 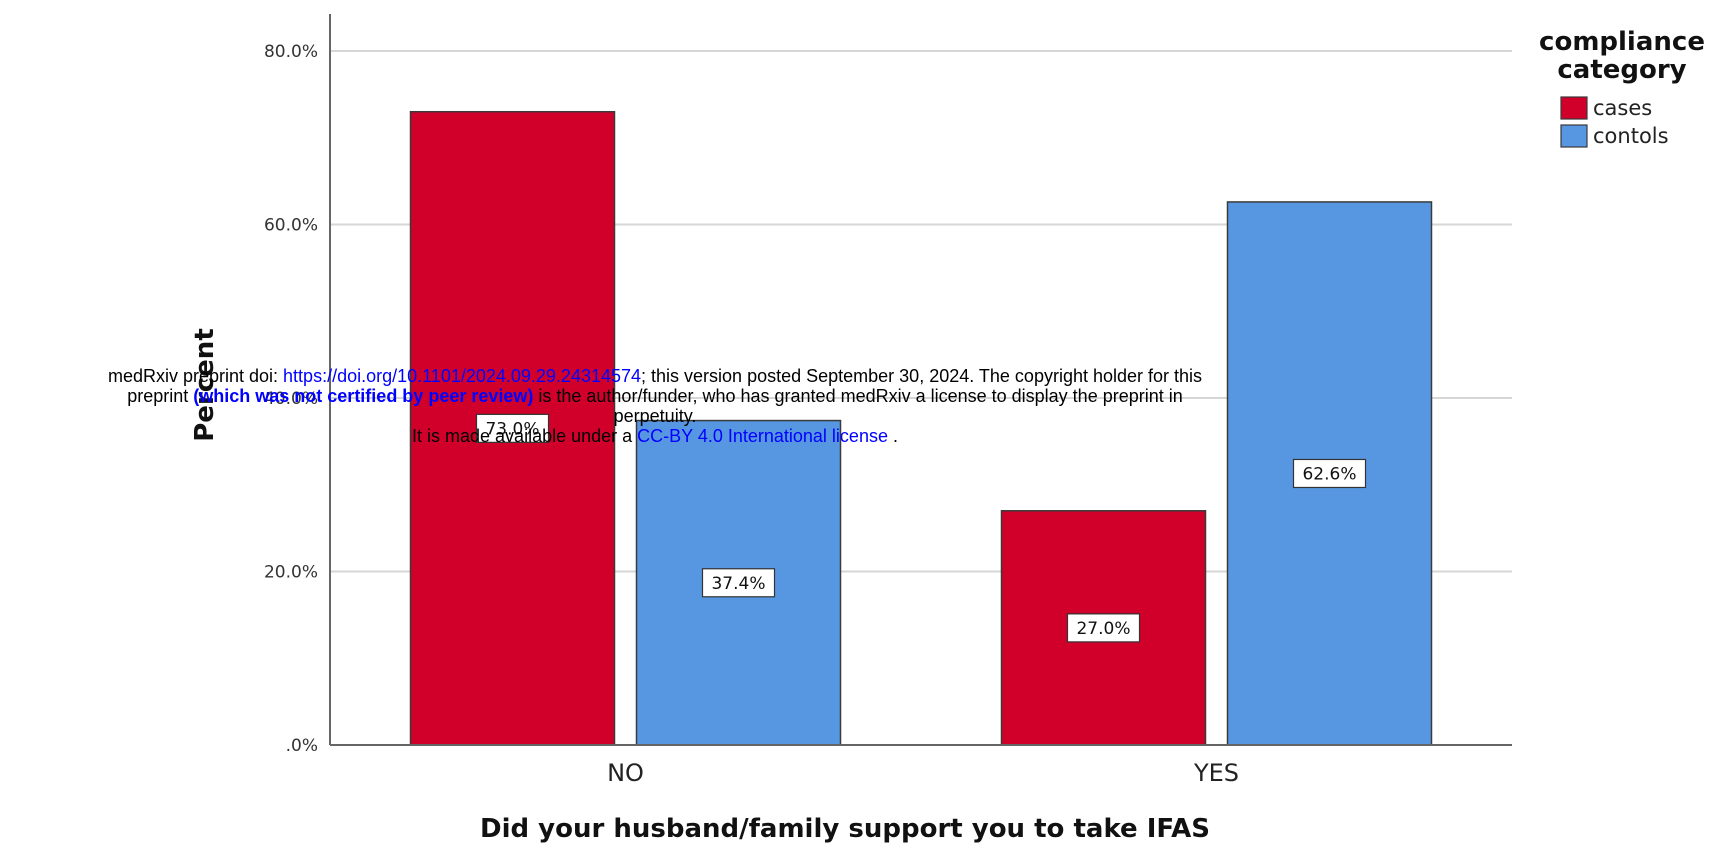 I want to click on legend-label-contols: contols, so click(x=1631, y=136).